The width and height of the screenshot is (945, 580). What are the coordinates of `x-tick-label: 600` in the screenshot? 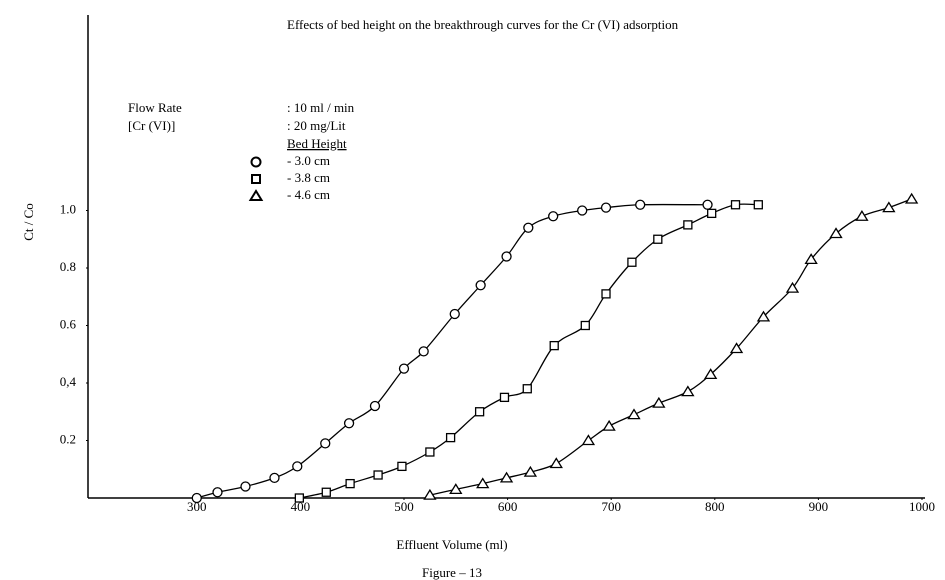 It's located at (508, 506).